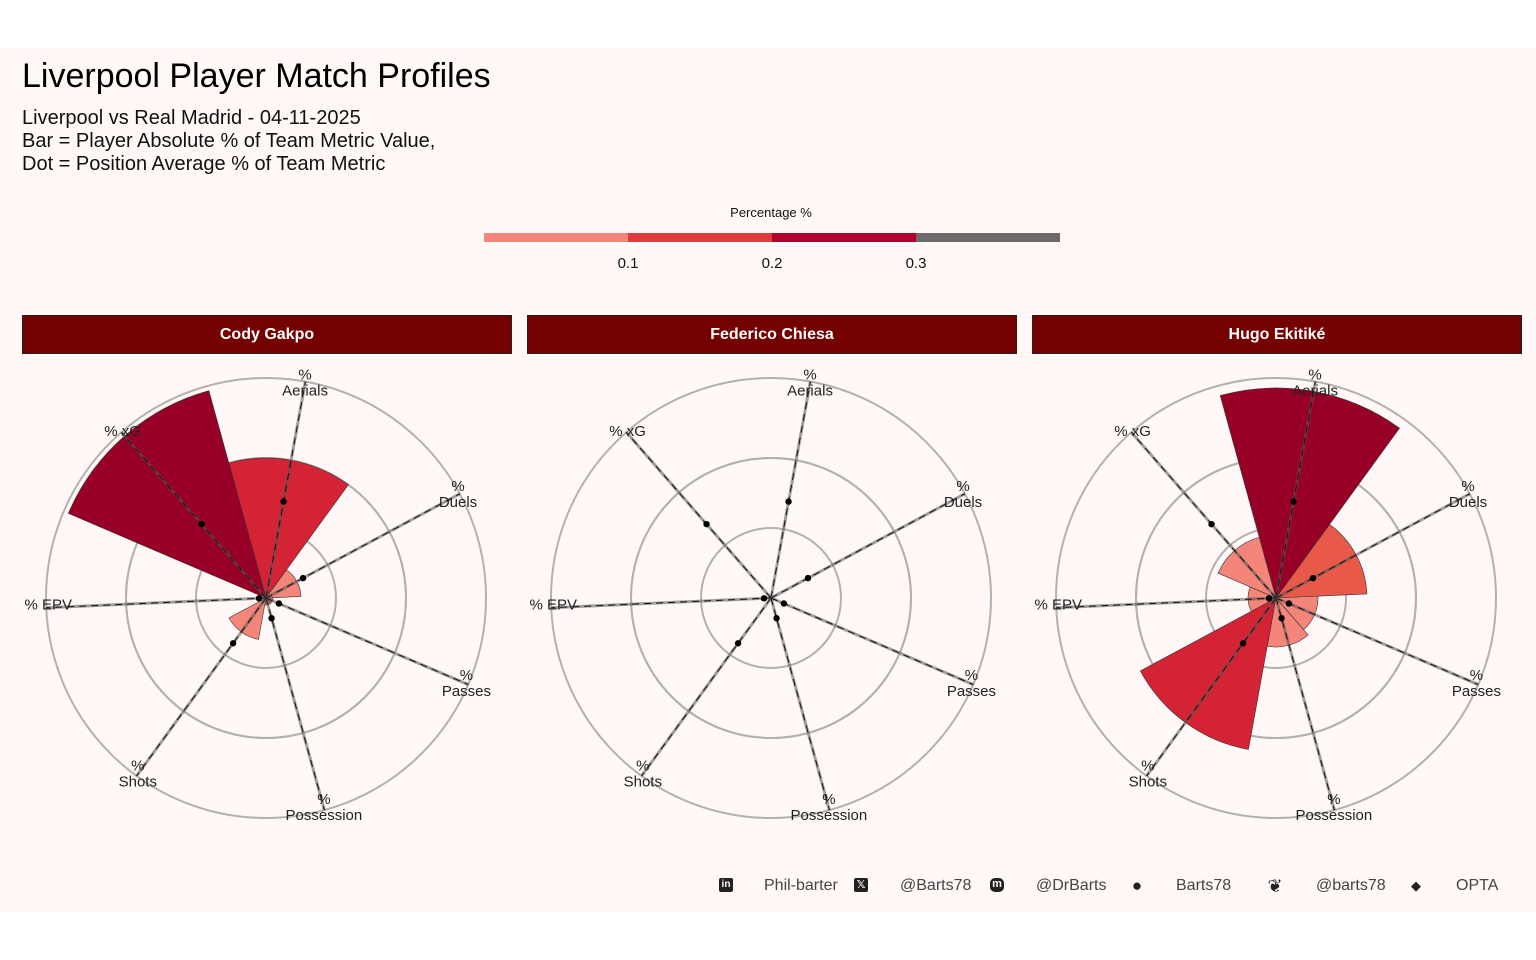  I want to click on legend-tick-label: 0.1, so click(628, 263).